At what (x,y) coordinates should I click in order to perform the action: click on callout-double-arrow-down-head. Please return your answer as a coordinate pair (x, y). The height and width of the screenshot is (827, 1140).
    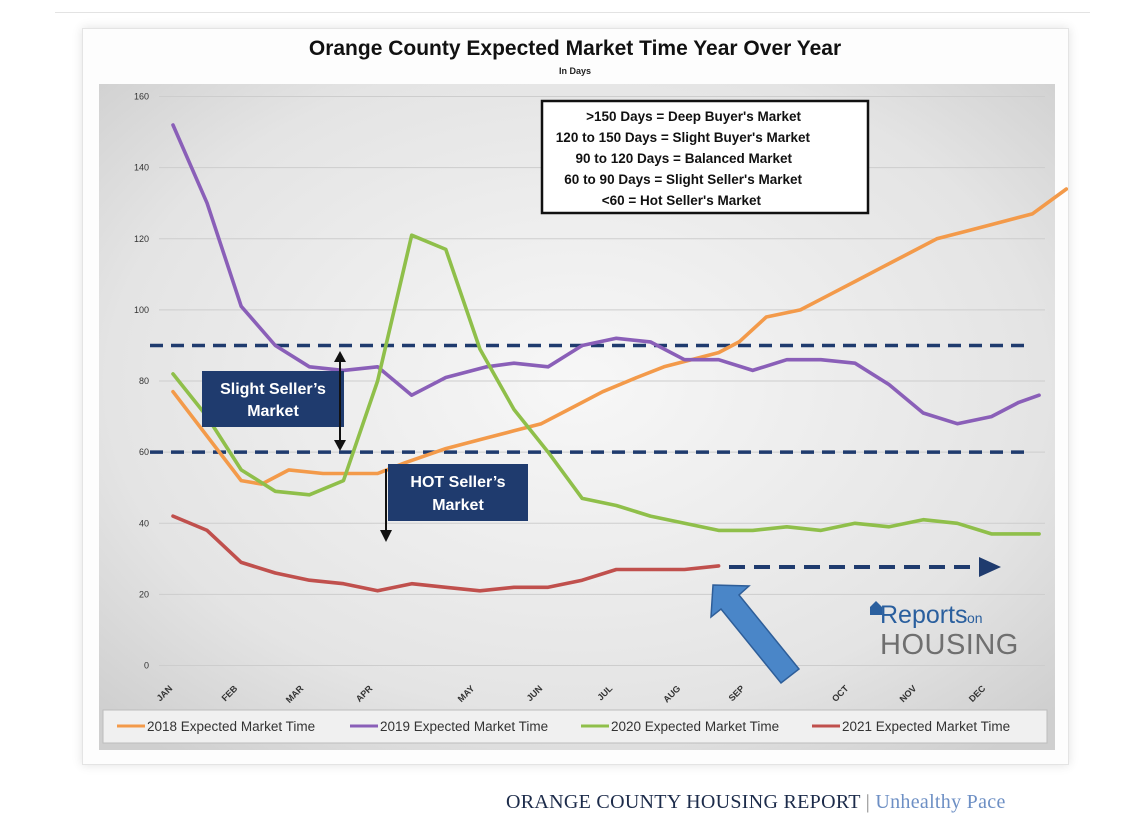
    Looking at the image, I should click on (340, 445).